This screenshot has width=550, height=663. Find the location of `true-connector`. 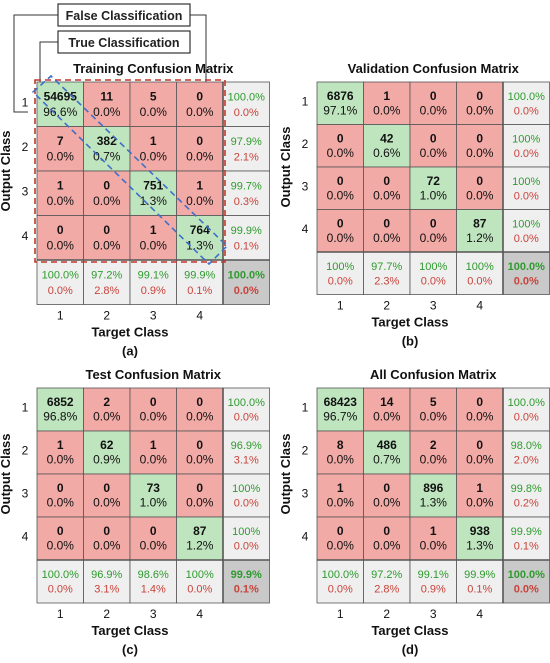

true-connector is located at coordinates (48, 63).